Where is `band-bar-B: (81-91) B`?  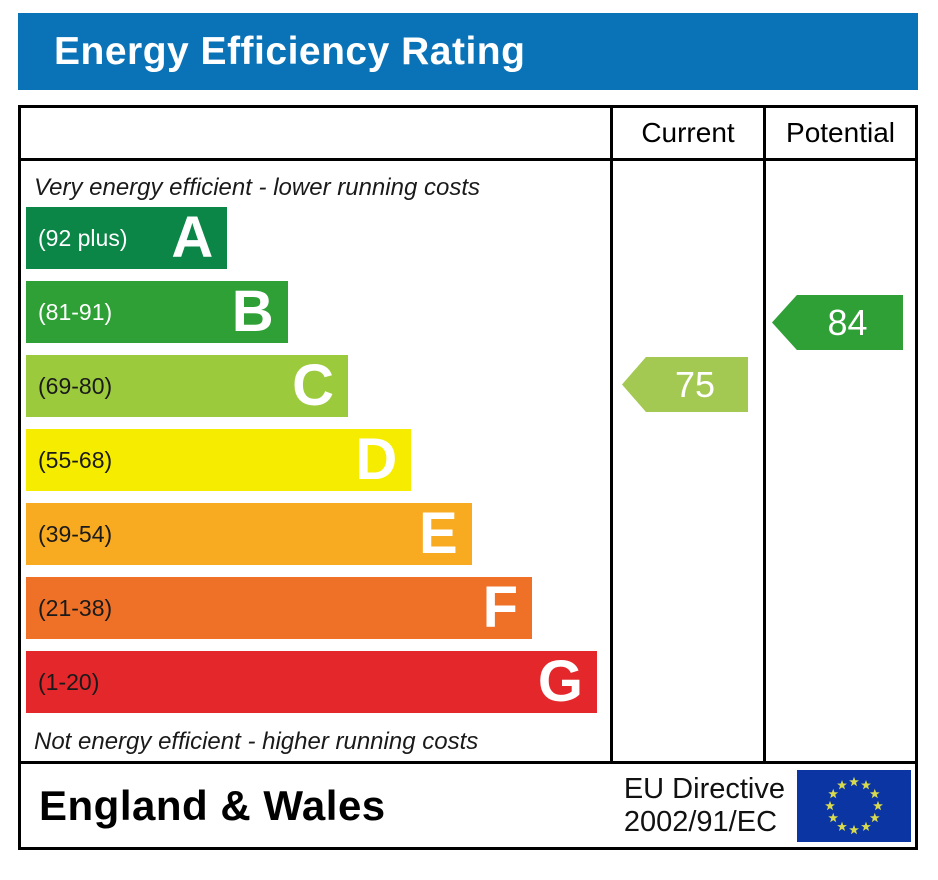 band-bar-B: (81-91) B is located at coordinates (157, 312).